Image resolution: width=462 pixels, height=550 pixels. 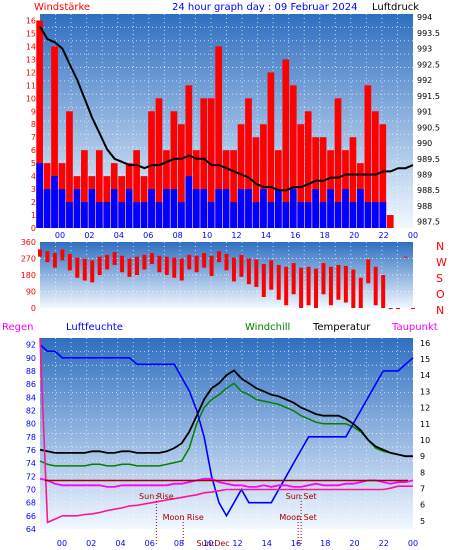 I want to click on humidity-tick-label: 64, so click(x=31, y=529).